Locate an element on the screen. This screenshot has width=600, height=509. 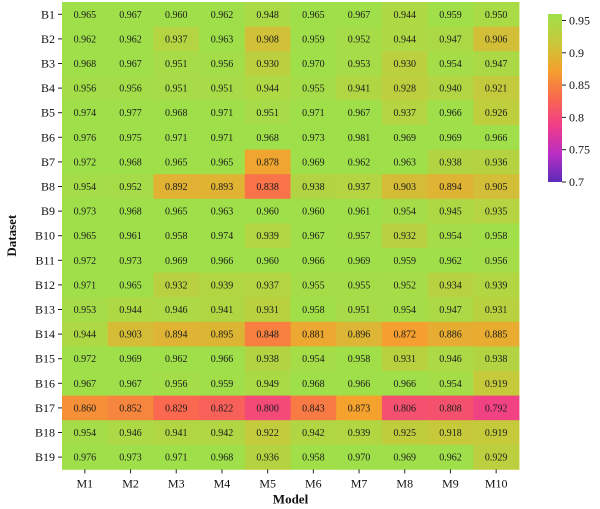
cell-value-label: 0.908 is located at coordinates (267, 39).